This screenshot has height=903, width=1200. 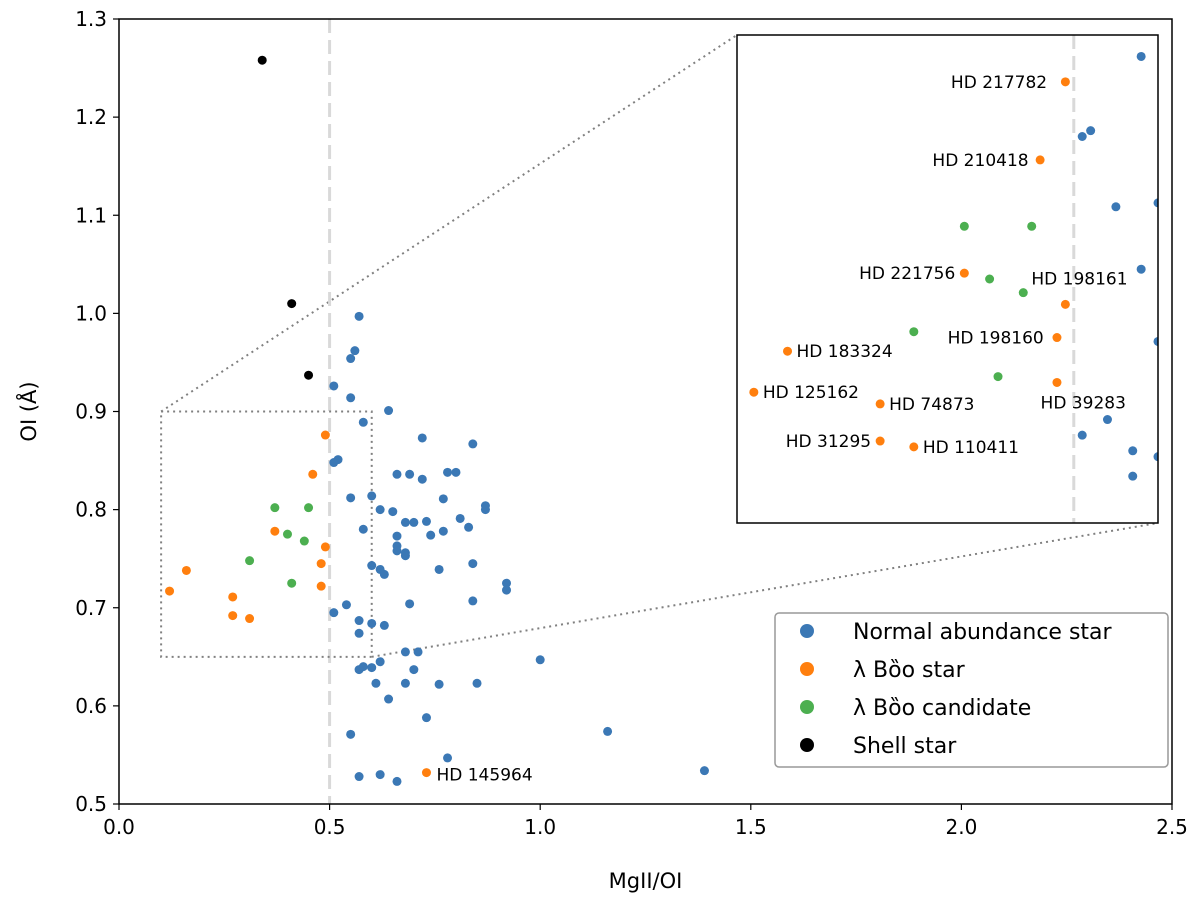 I want to click on x-tick-label: 1.5, so click(x=751, y=827).